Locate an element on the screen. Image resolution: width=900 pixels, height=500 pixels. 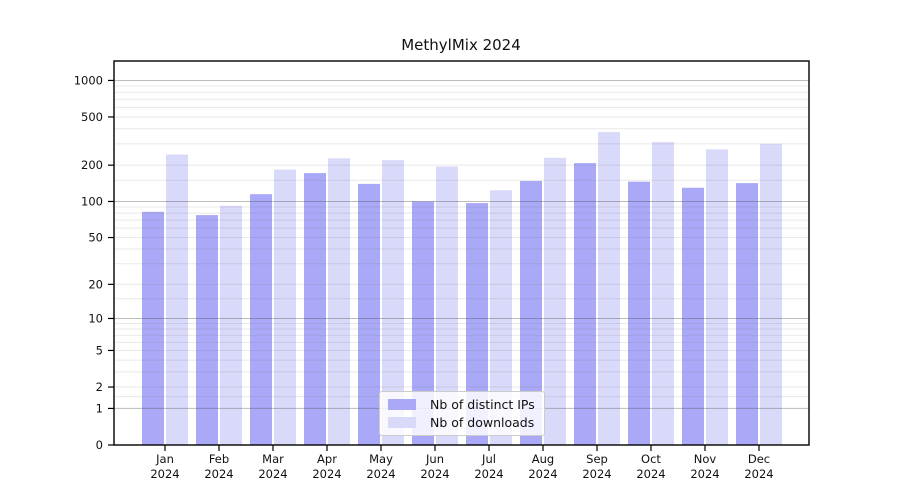
bar-downloads-dec is located at coordinates (771, 294).